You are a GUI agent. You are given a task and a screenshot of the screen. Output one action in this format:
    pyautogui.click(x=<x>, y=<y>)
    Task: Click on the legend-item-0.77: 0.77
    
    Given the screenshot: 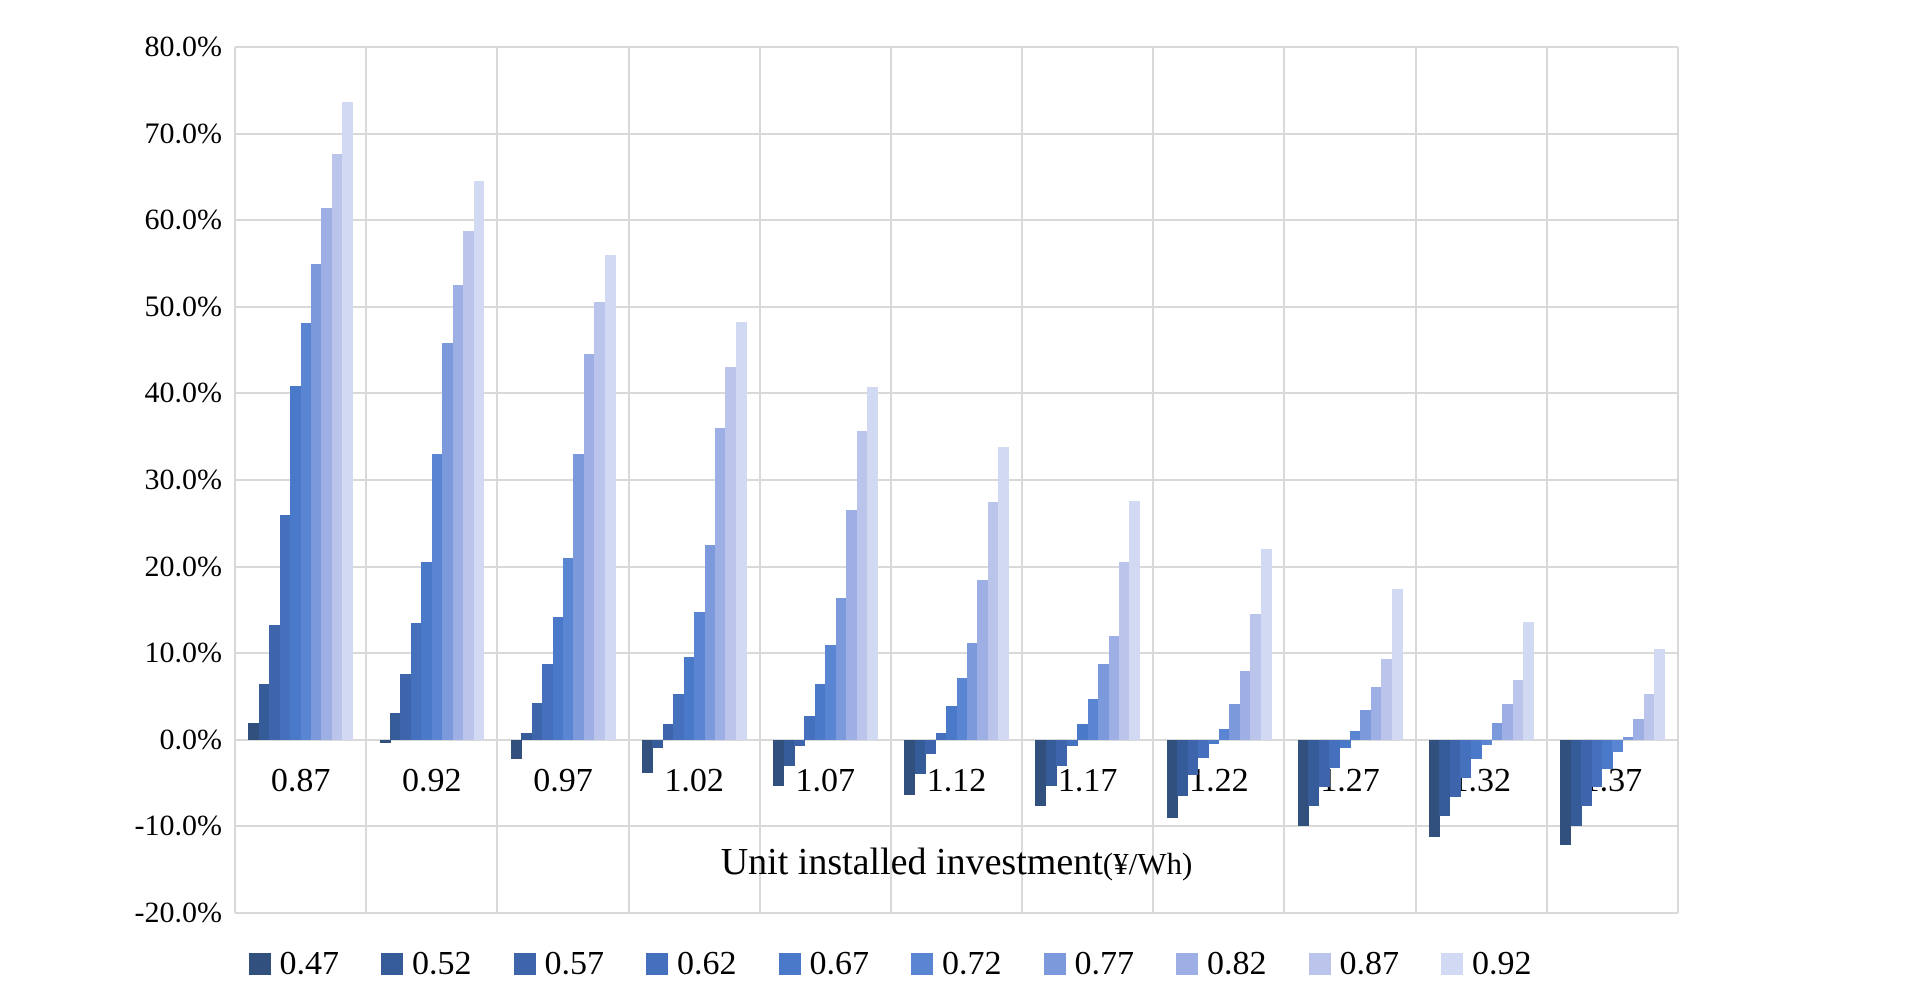 What is the action you would take?
    pyautogui.click(x=1088, y=964)
    